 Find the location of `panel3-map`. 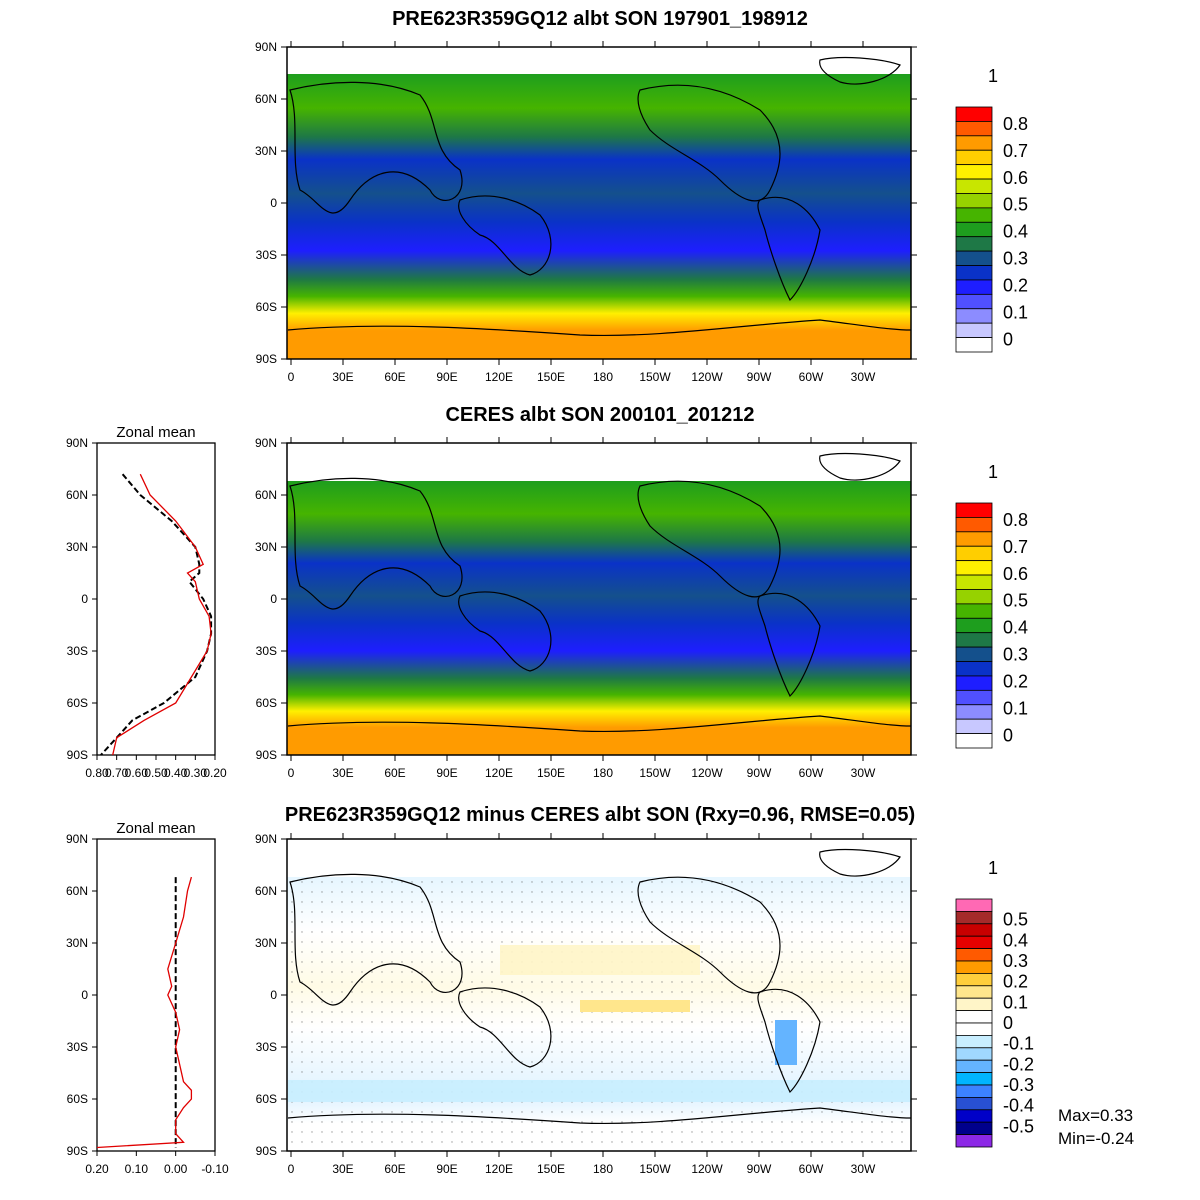

panel3-map is located at coordinates (599, 995).